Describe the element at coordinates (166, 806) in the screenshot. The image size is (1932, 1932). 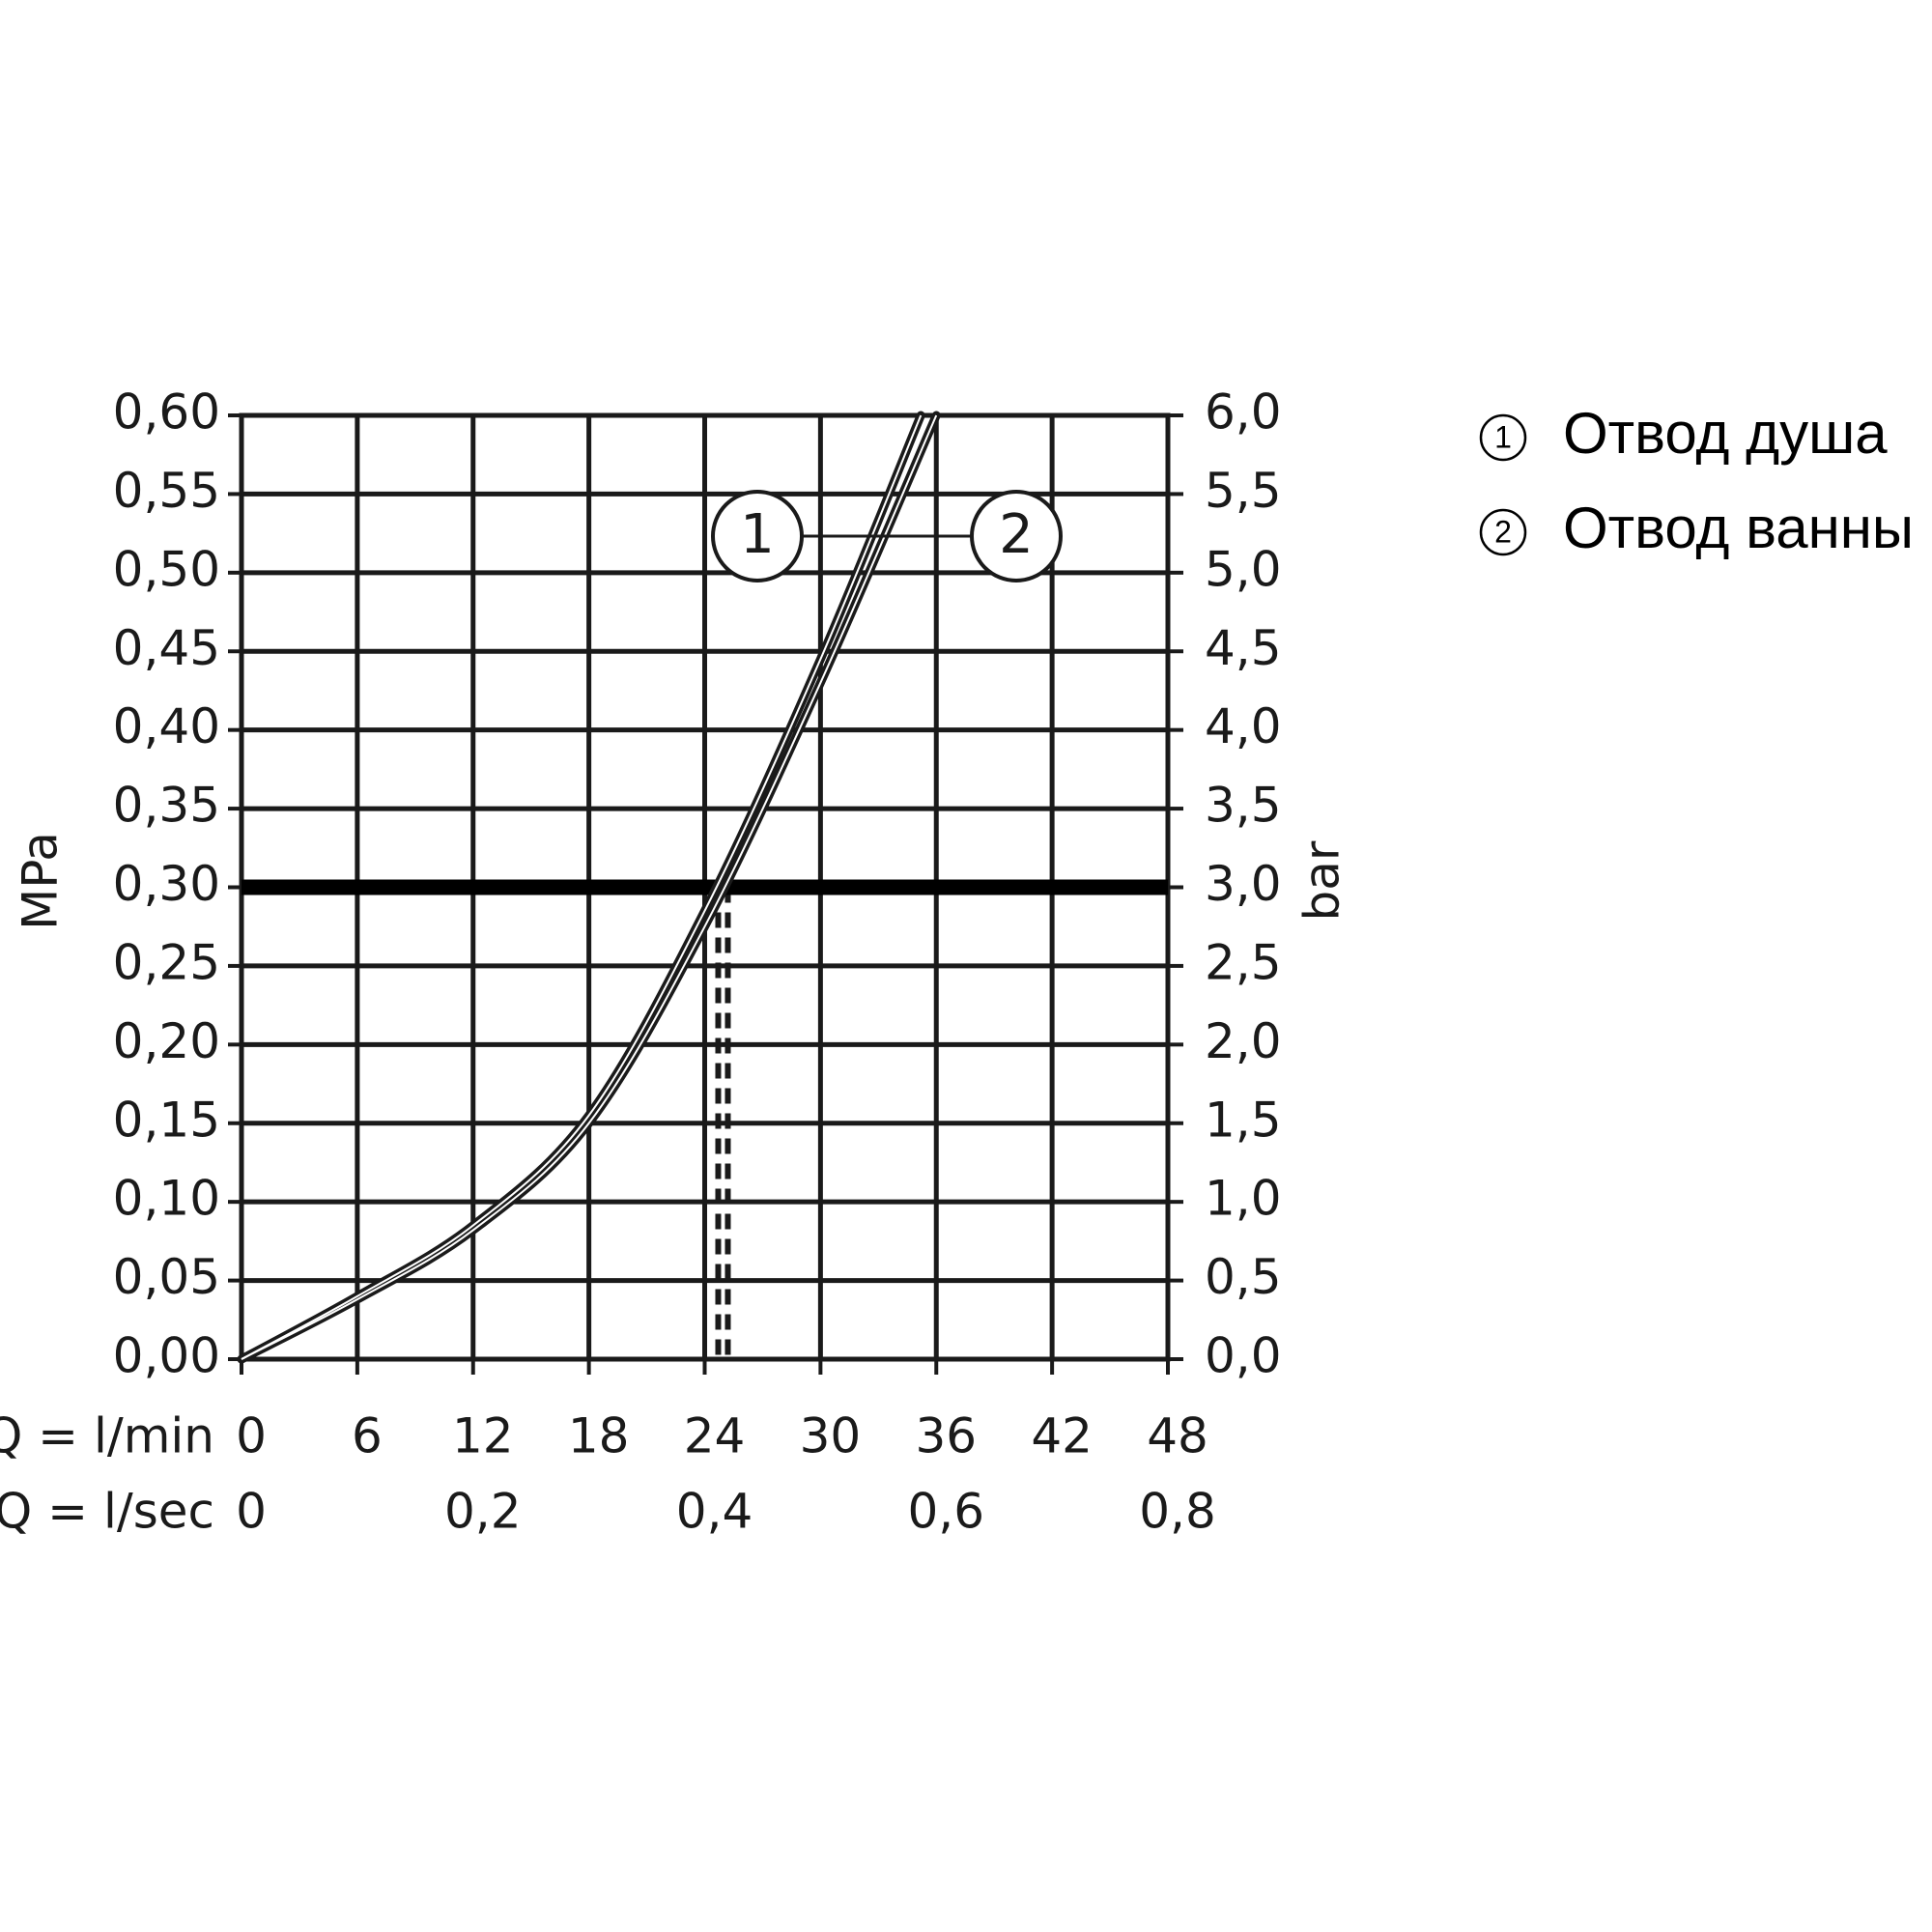
I see `y-tick-label: 0,35` at that location.